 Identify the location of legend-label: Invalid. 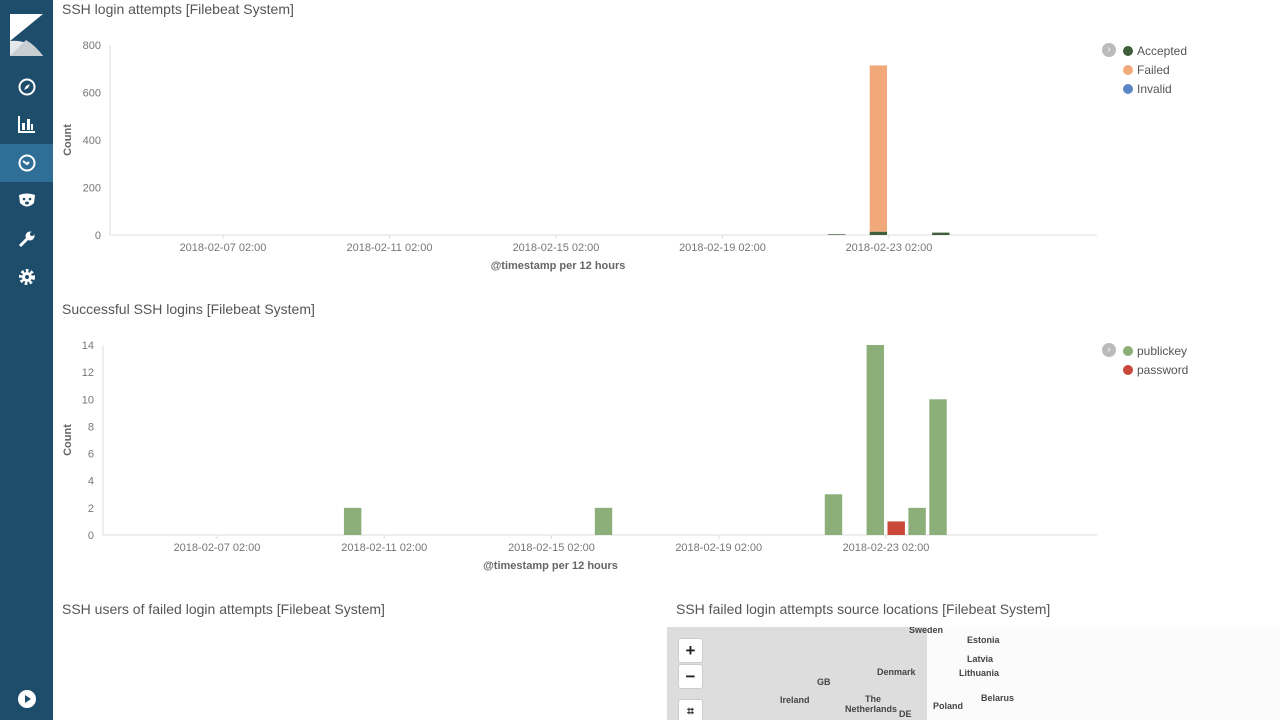
(1154, 88).